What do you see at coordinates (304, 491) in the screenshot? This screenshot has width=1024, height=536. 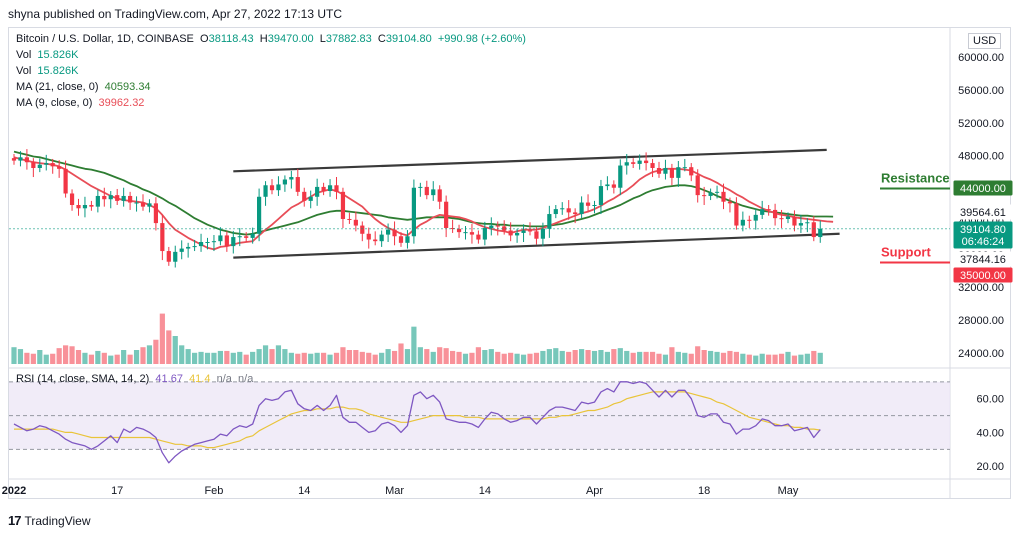 I see `time-tick-label: 14` at bounding box center [304, 491].